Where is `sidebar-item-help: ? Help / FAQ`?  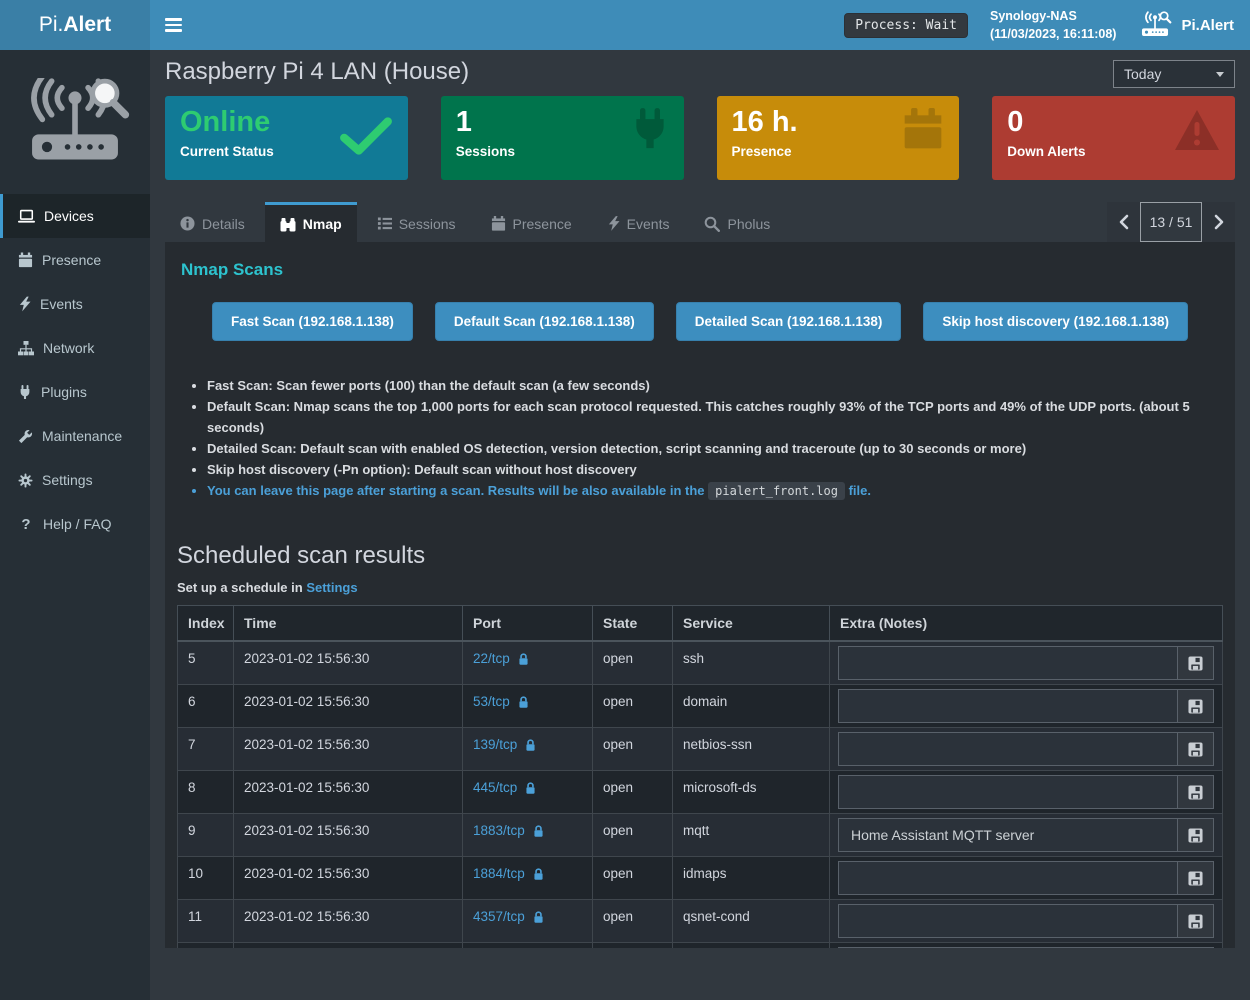 sidebar-item-help: ? Help / FAQ is located at coordinates (75, 524).